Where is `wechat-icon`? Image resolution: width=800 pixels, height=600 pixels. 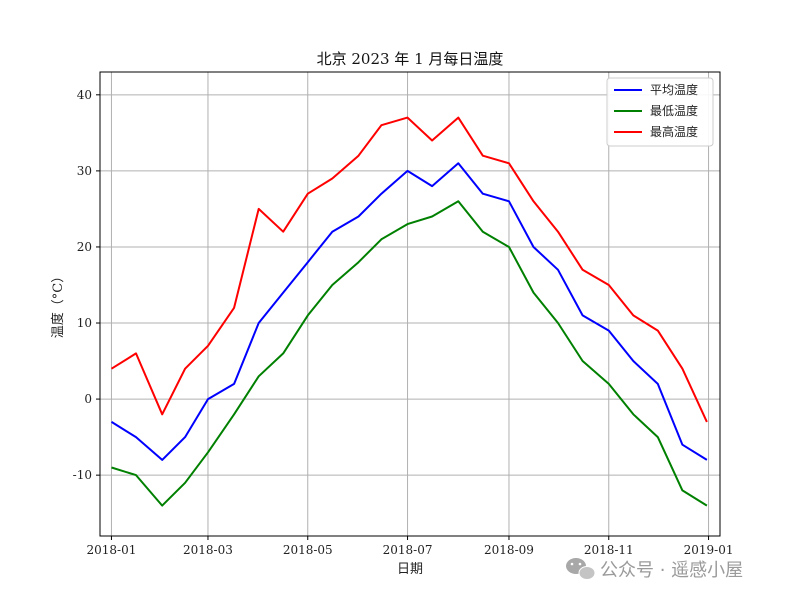
wechat-icon is located at coordinates (581, 569).